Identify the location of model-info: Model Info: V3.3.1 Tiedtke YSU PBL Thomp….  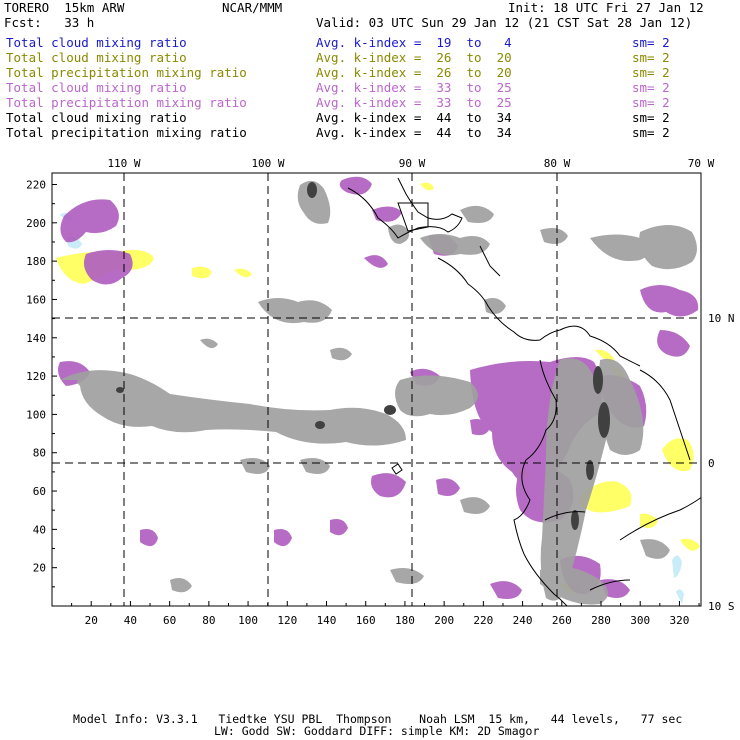
(378, 719).